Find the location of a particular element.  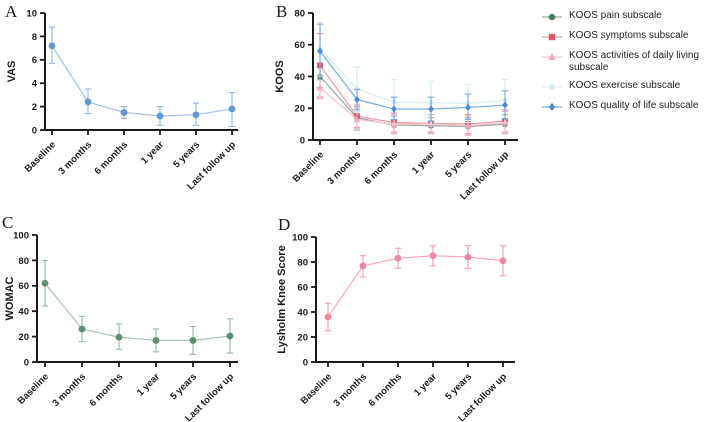

y-axis-label: VAS is located at coordinates (12, 72).